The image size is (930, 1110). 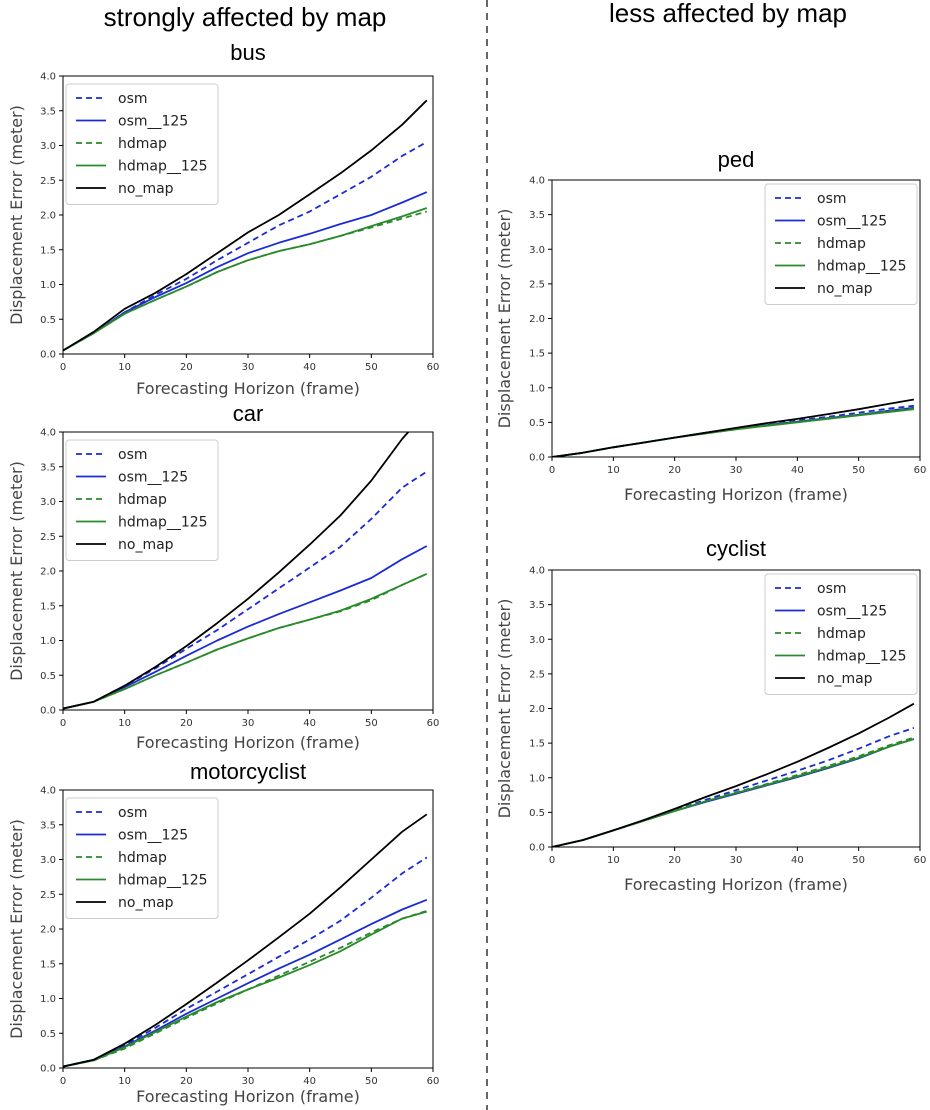 What do you see at coordinates (247, 52) in the screenshot?
I see `chart-title: bus` at bounding box center [247, 52].